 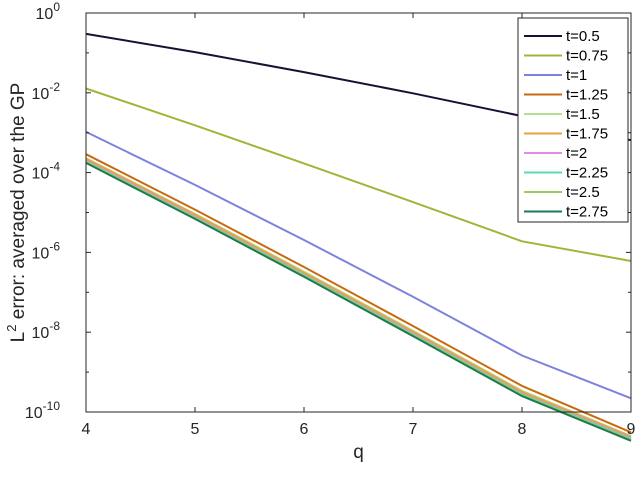 What do you see at coordinates (587, 173) in the screenshot?
I see `legend-label-7: t=2.25` at bounding box center [587, 173].